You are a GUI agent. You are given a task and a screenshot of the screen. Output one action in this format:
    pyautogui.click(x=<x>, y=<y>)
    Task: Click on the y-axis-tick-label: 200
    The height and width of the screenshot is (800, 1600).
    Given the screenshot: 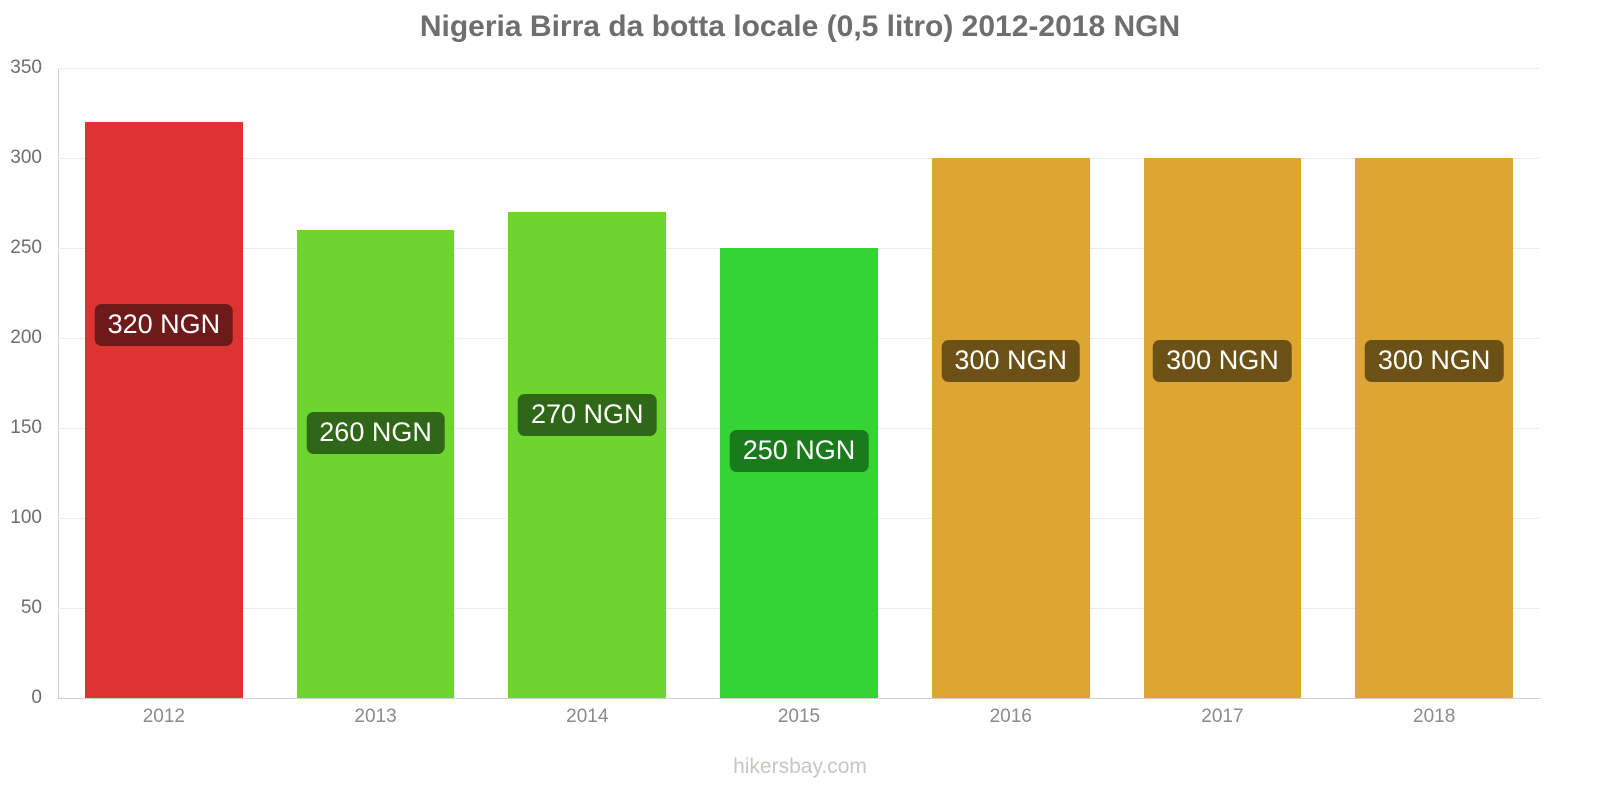 What is the action you would take?
    pyautogui.click(x=26, y=337)
    